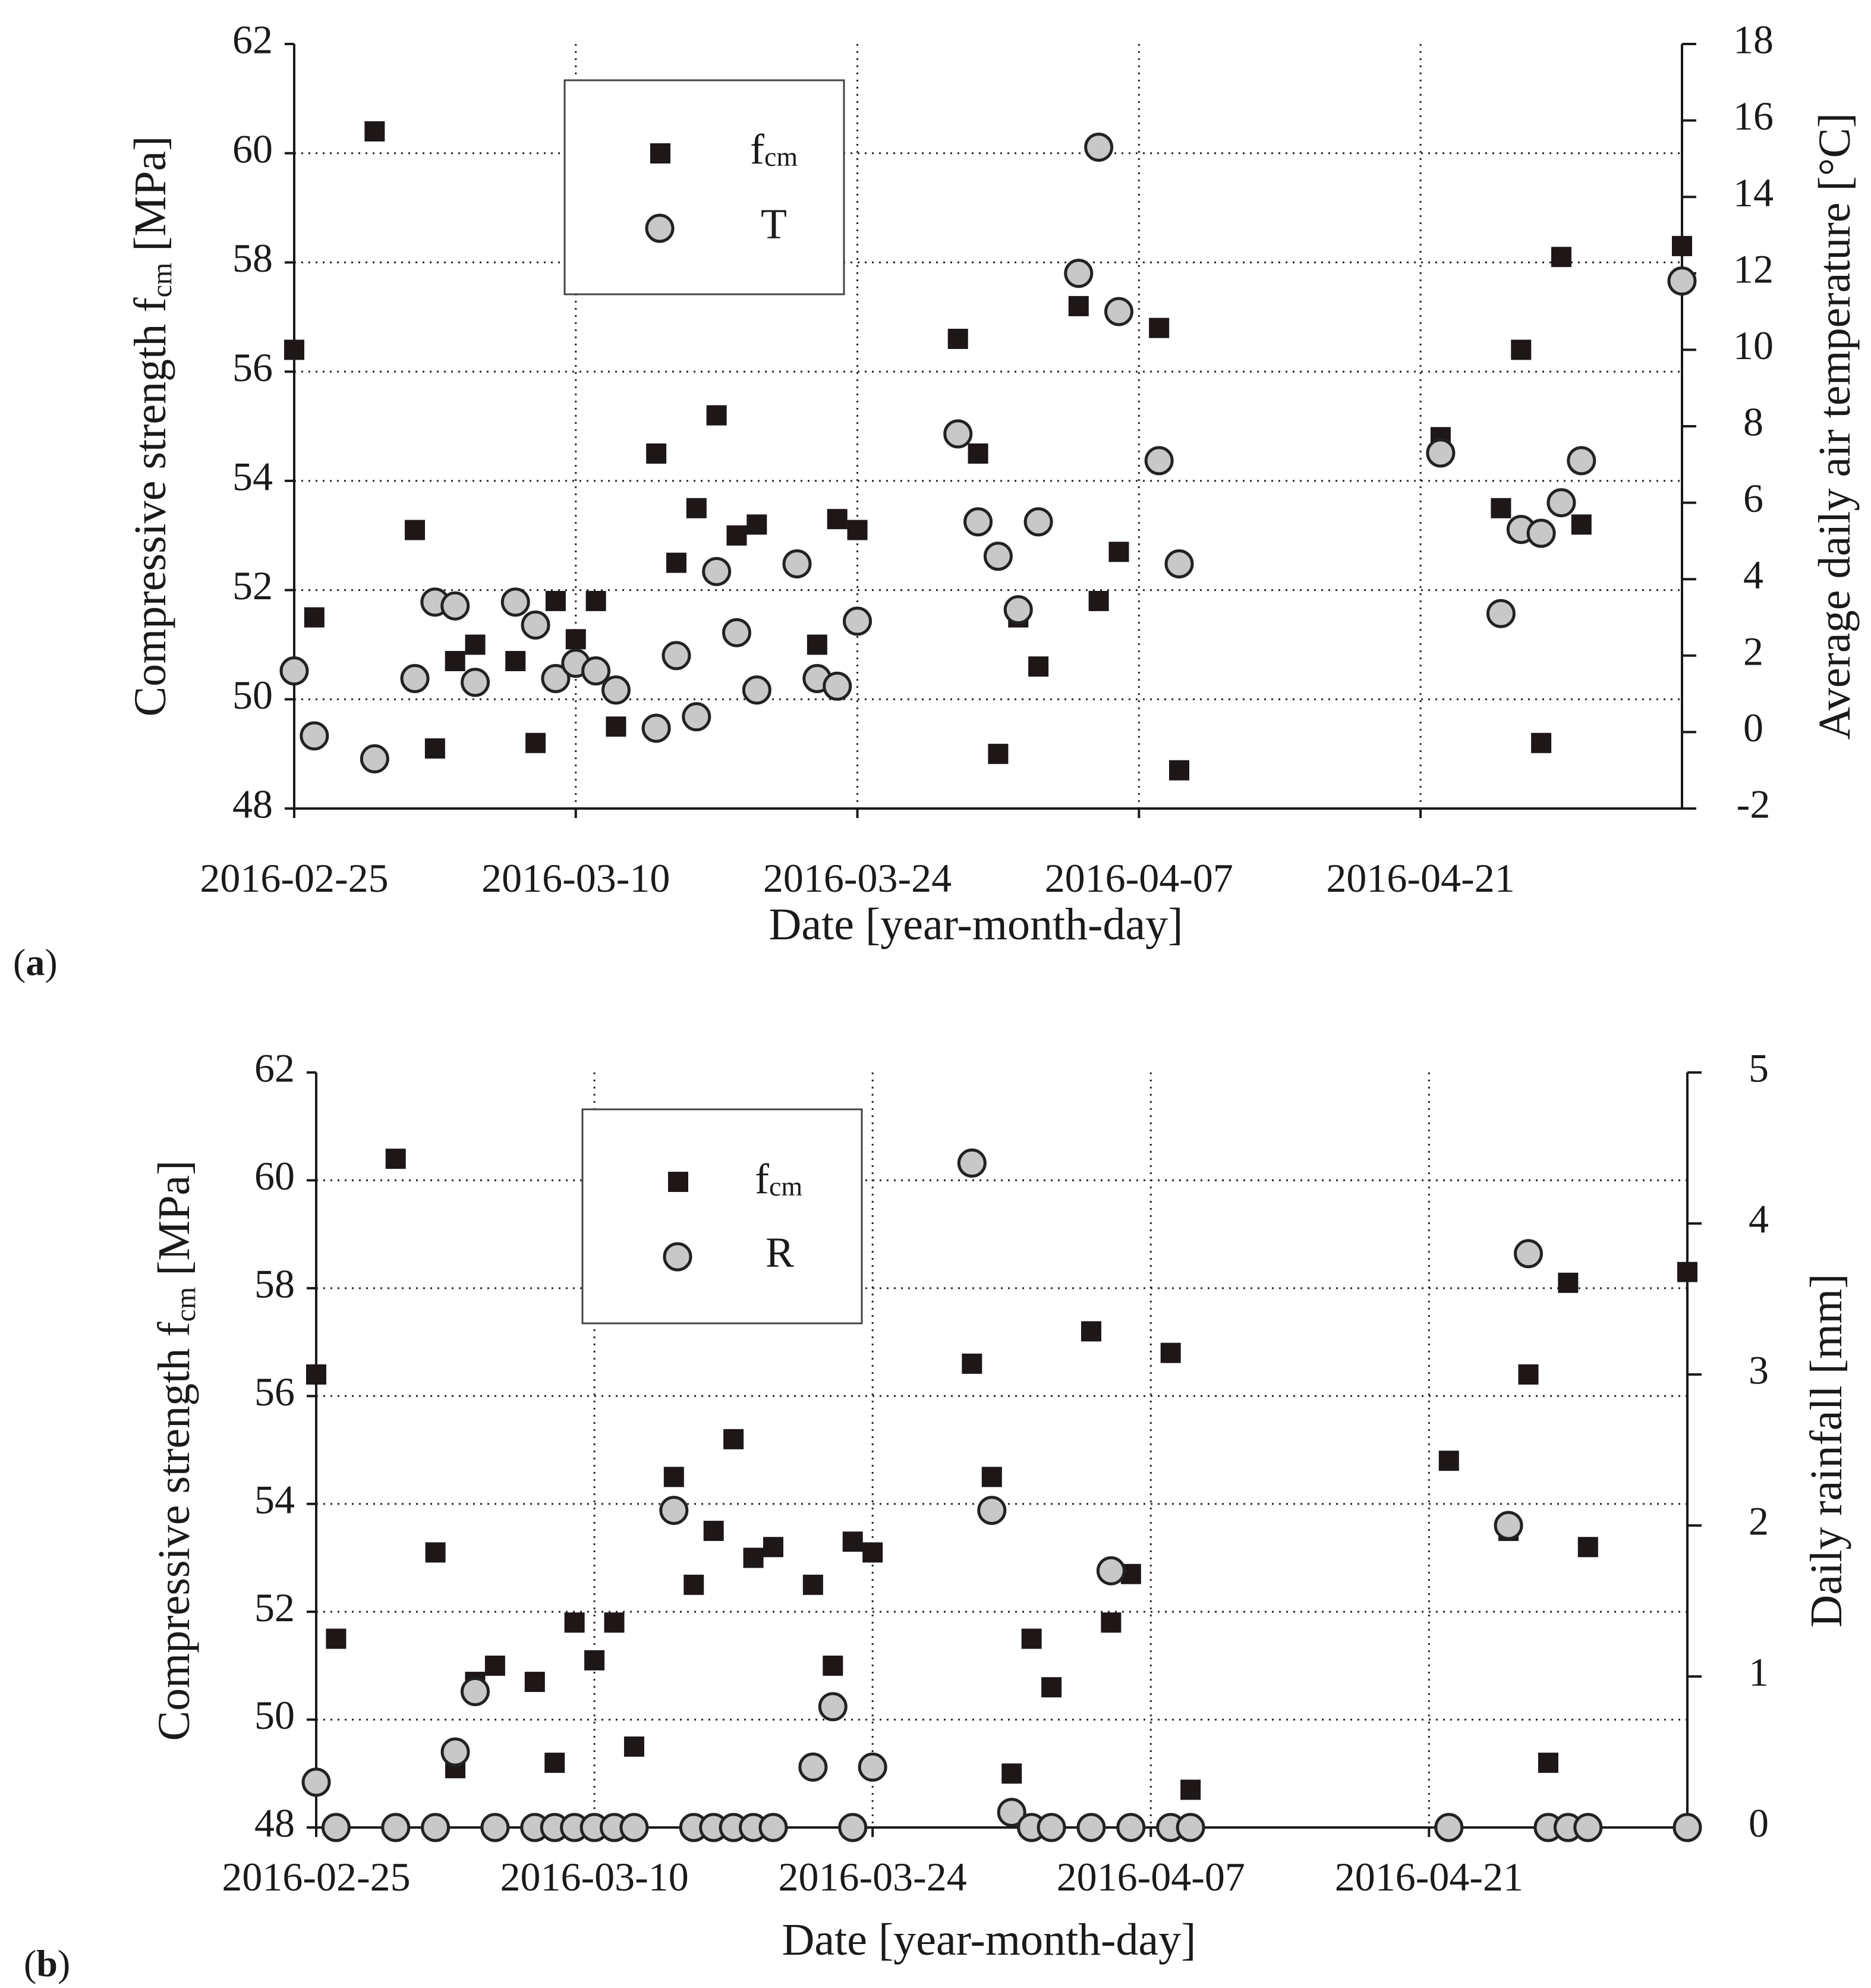 Image resolution: width=1871 pixels, height=1988 pixels. What do you see at coordinates (781, 156) in the screenshot?
I see `panel-a-legend-fcm-sub: cm` at bounding box center [781, 156].